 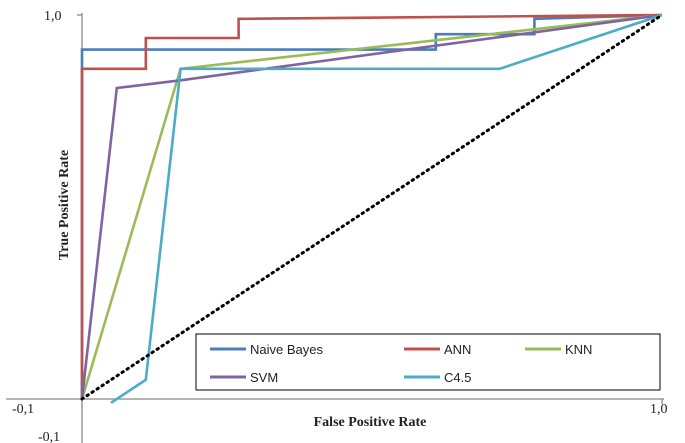 I want to click on legend-label-naive-bayes: Naive Bayes, so click(x=286, y=349).